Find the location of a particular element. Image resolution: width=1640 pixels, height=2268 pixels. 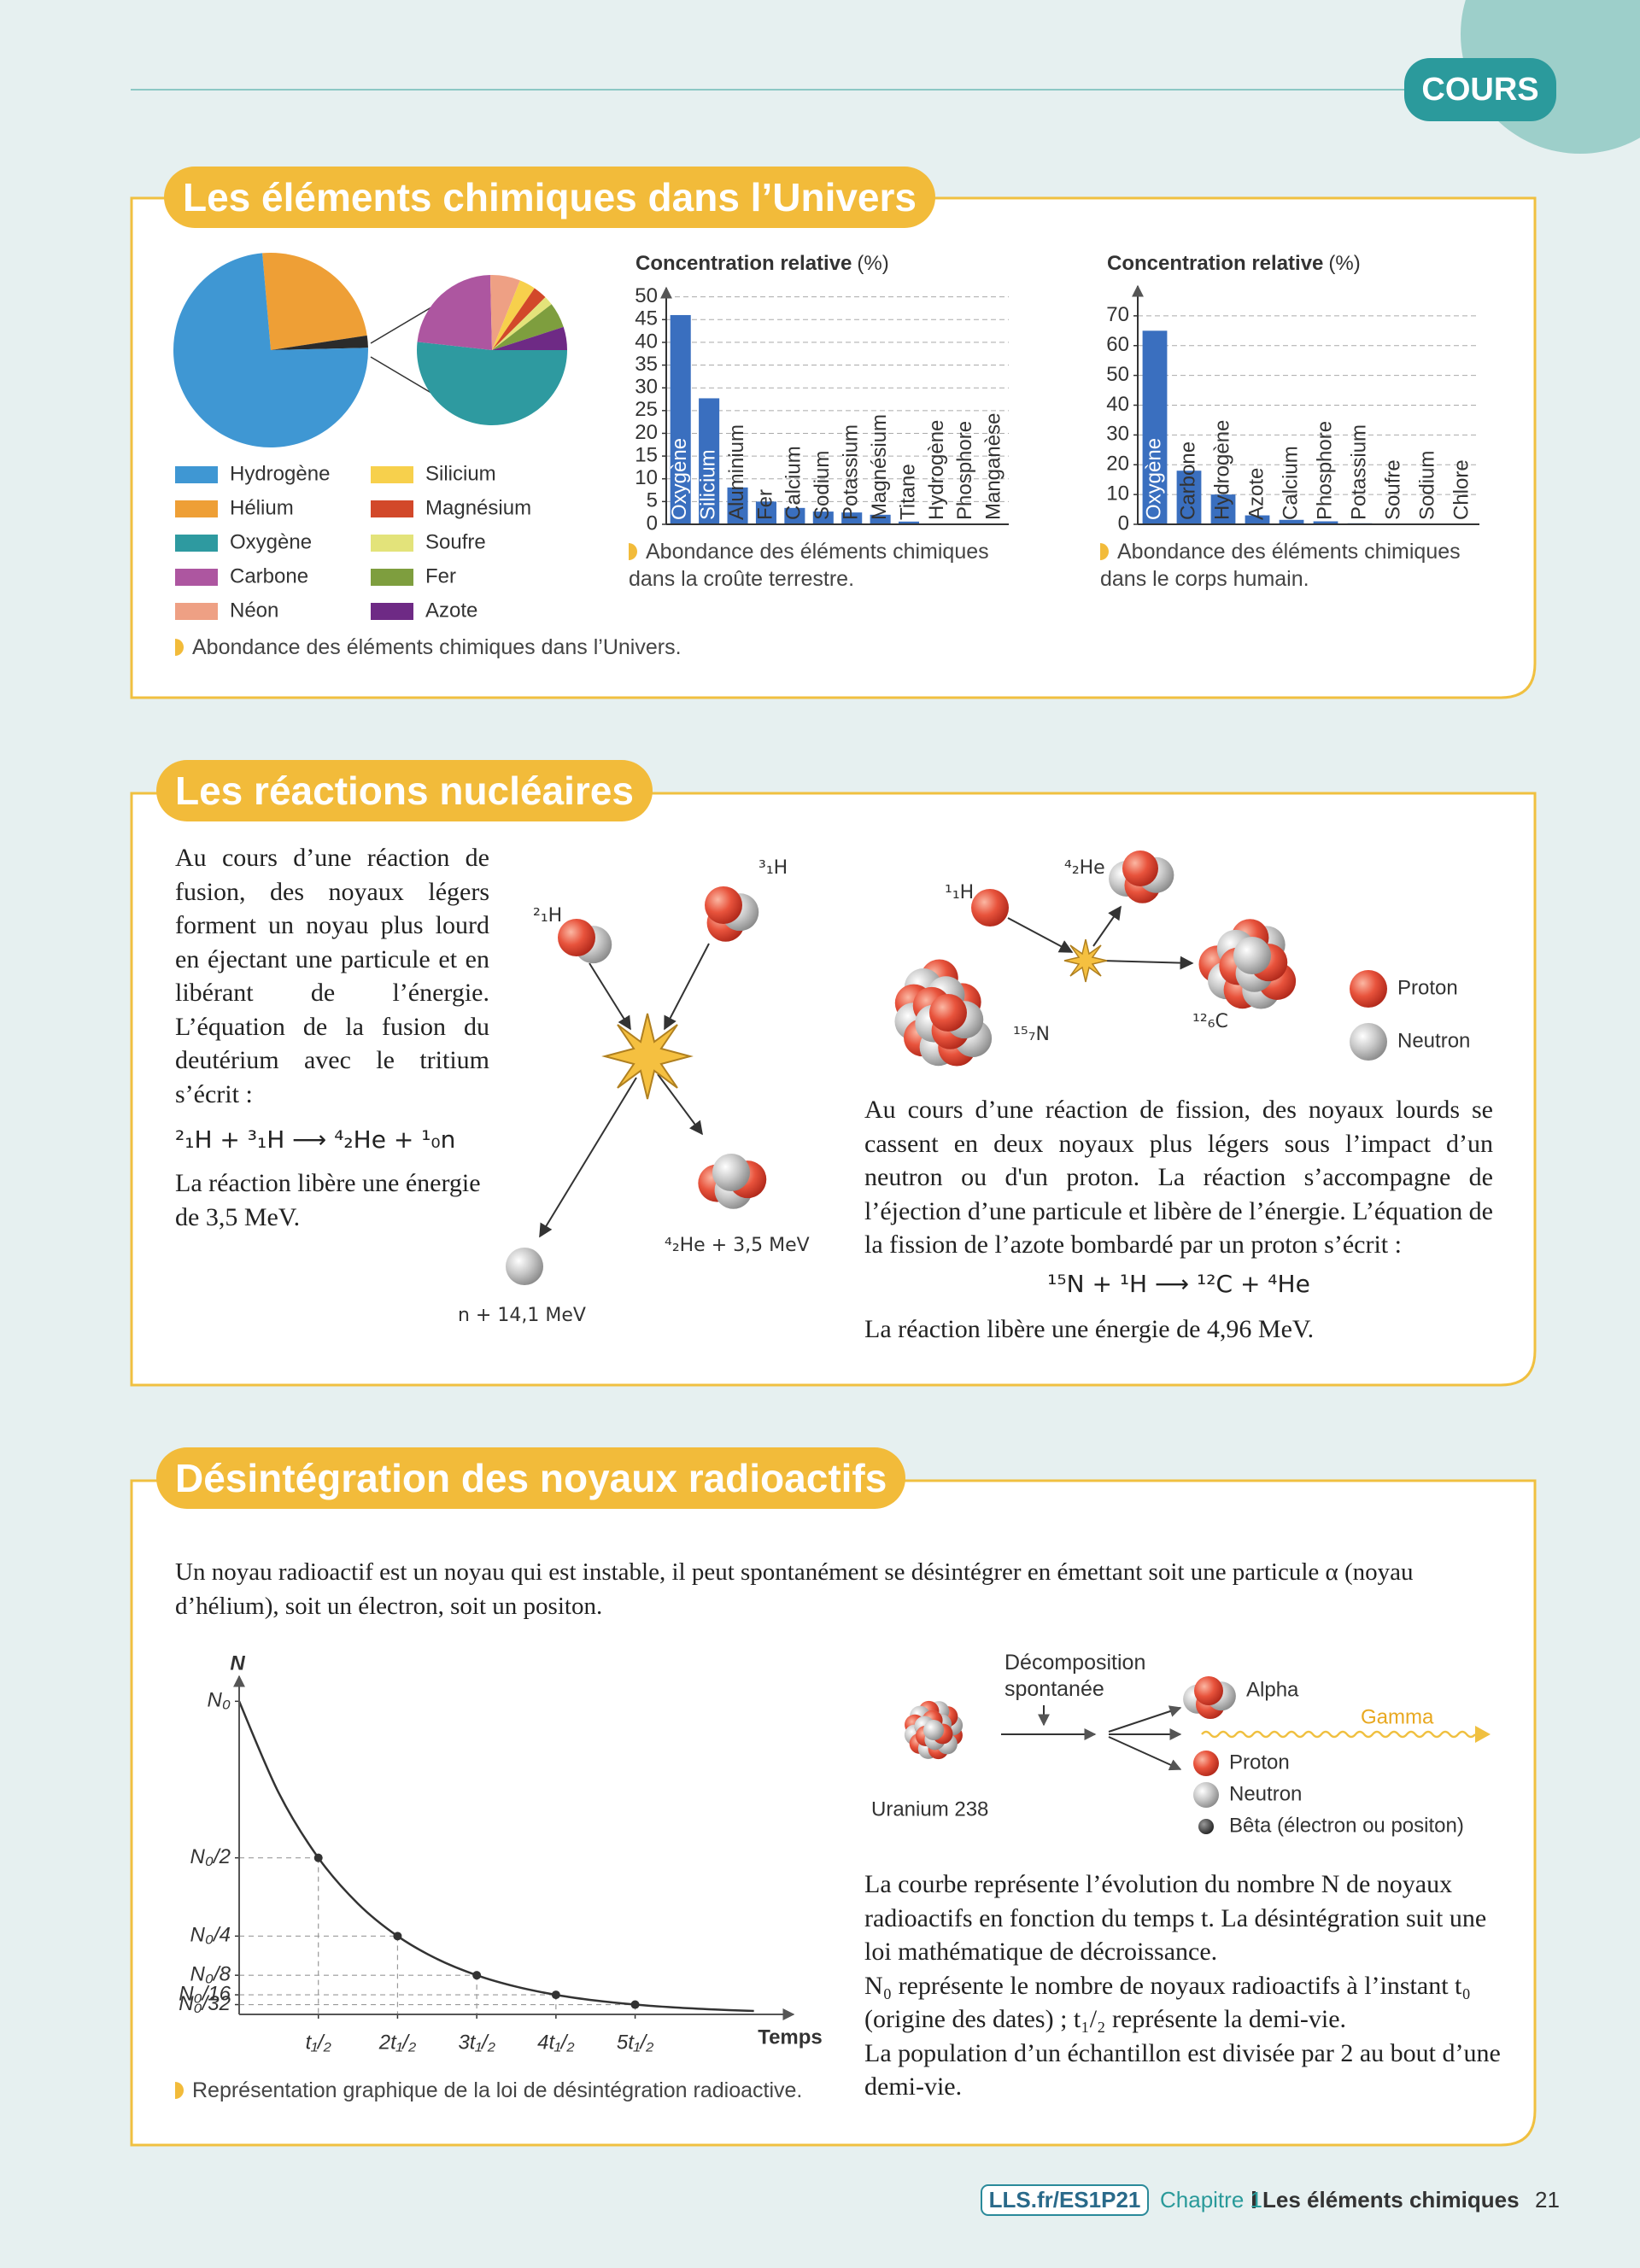

y-tick-label: 30 is located at coordinates (646, 387).